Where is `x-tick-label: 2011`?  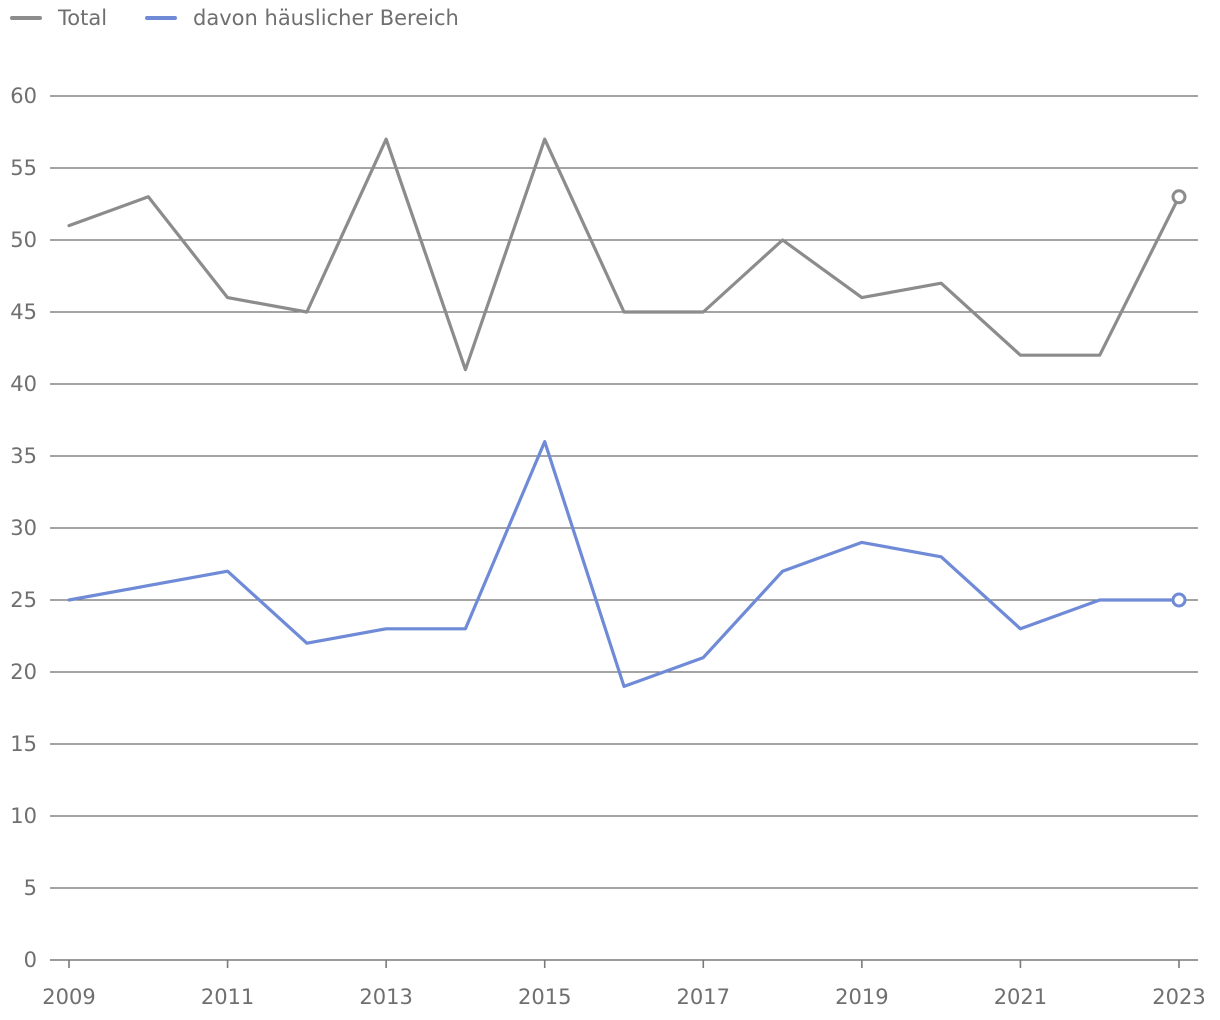 x-tick-label: 2011 is located at coordinates (227, 997).